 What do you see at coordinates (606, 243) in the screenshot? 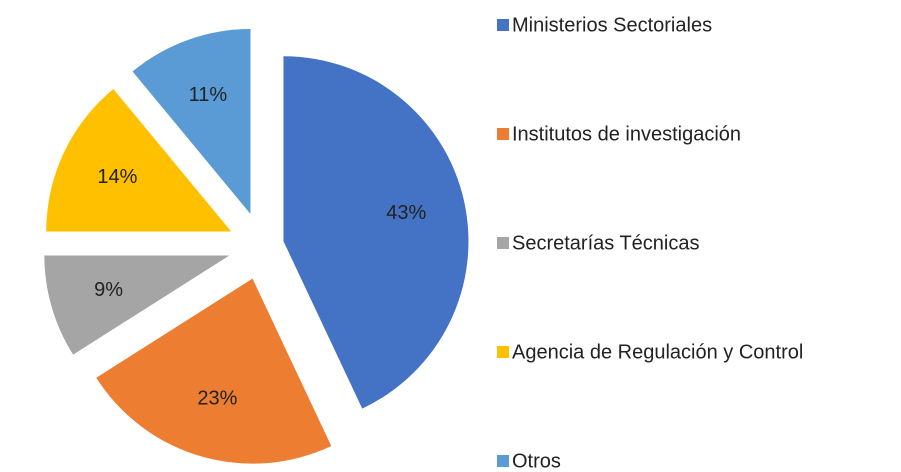
I see `legend-label: Secretarías Técnicas` at bounding box center [606, 243].